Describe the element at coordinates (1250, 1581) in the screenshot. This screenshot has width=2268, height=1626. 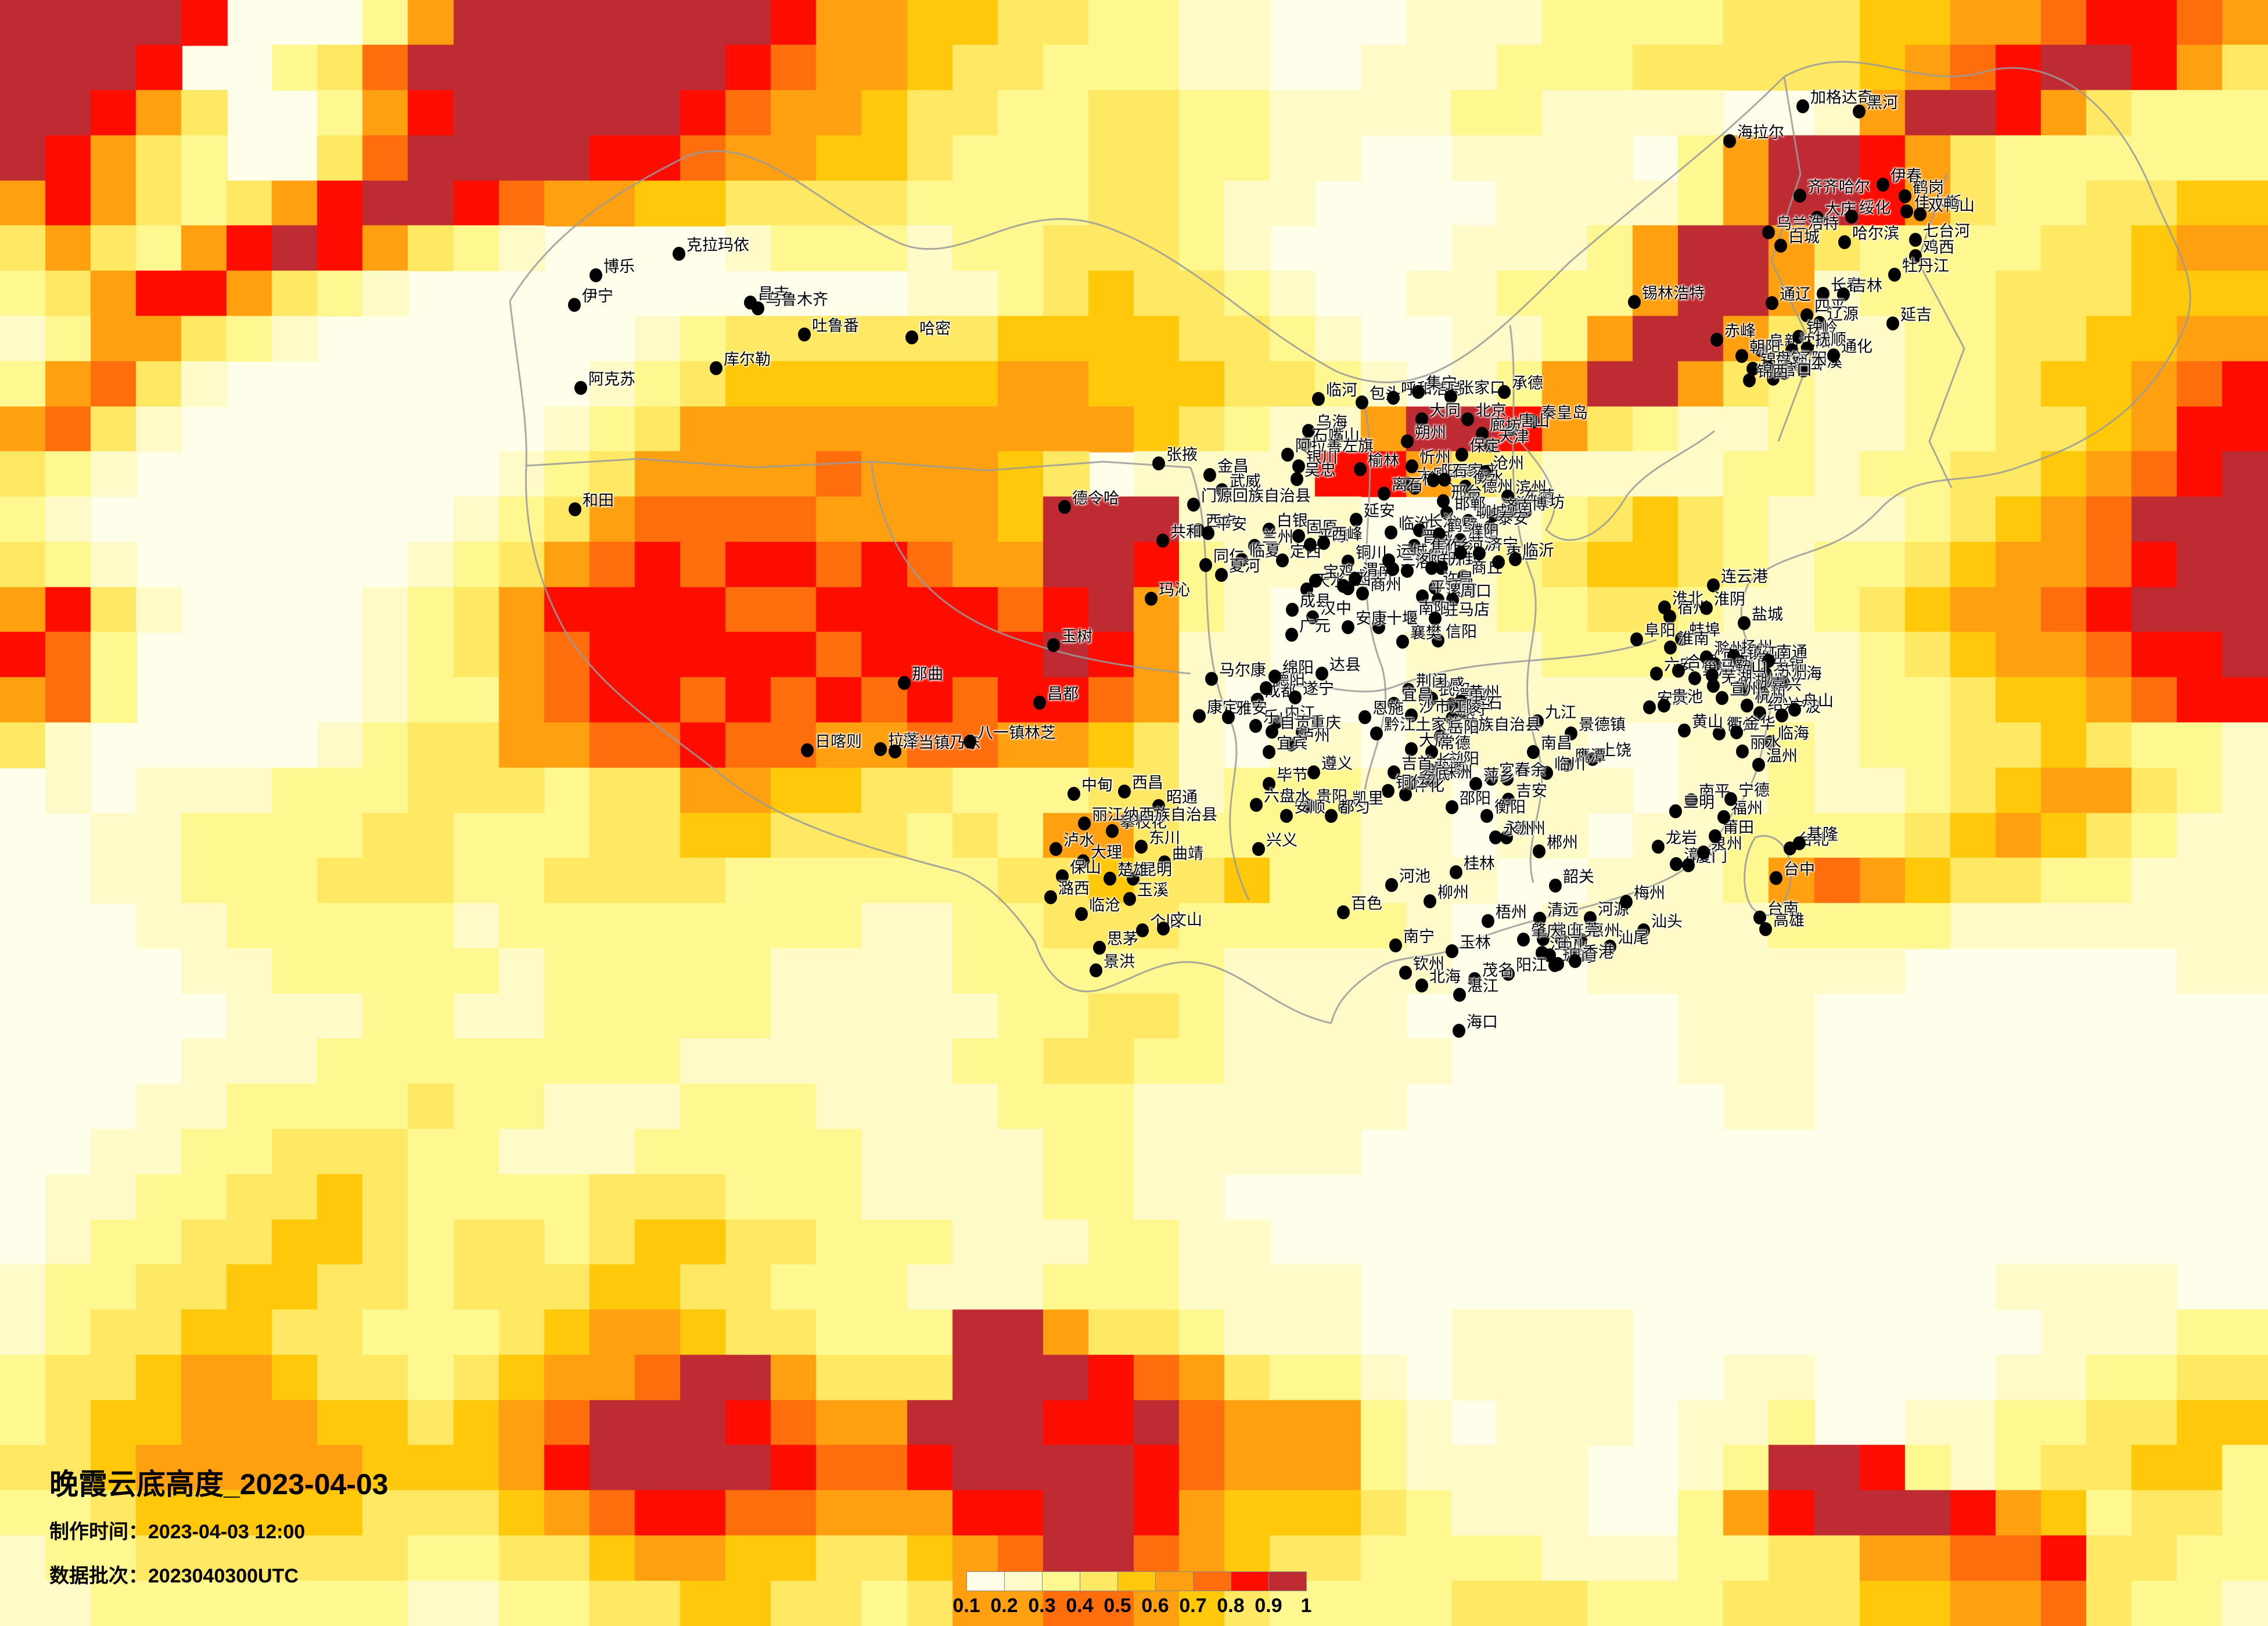
I see `legend-swatch` at that location.